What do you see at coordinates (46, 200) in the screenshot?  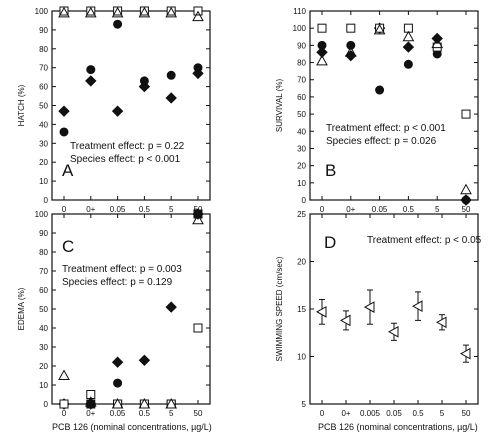 I see `y-tick-label: 0` at bounding box center [46, 200].